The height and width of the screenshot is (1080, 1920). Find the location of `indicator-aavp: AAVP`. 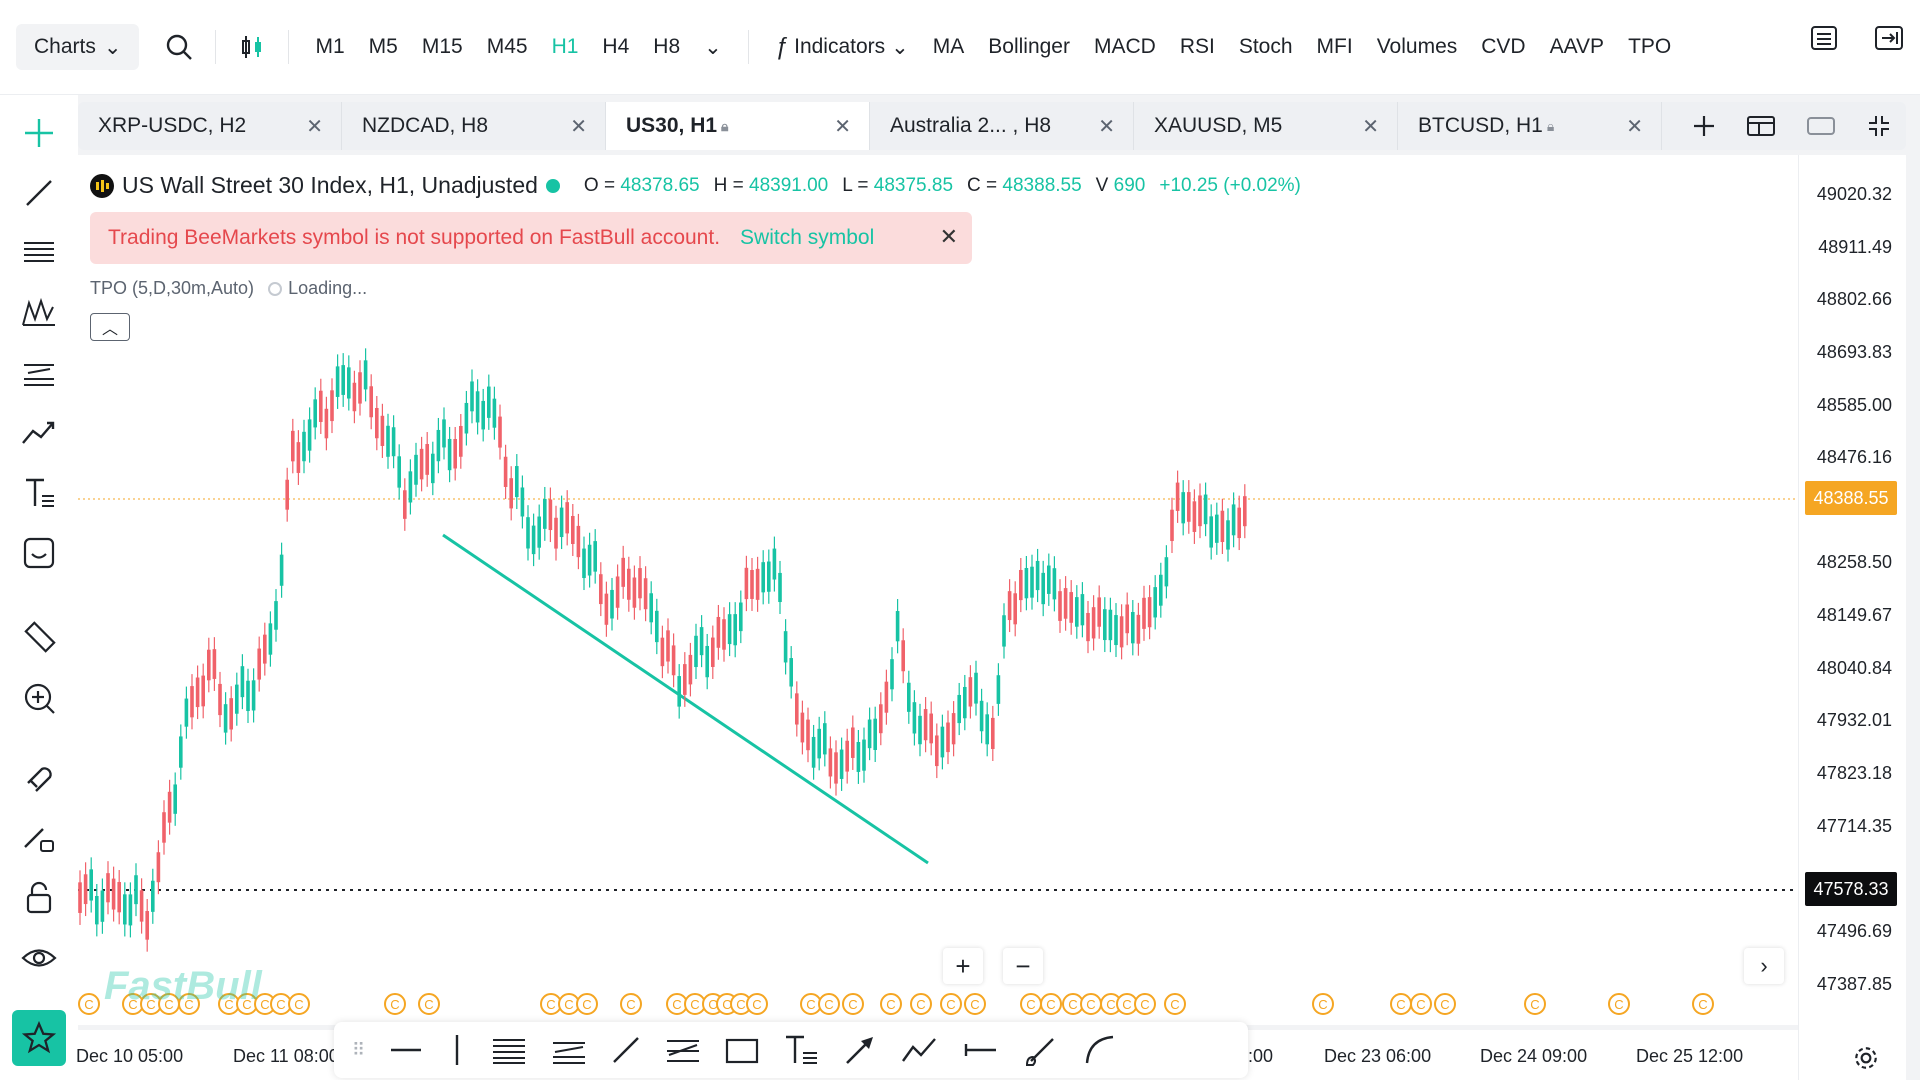

indicator-aavp: AAVP is located at coordinates (1577, 46).